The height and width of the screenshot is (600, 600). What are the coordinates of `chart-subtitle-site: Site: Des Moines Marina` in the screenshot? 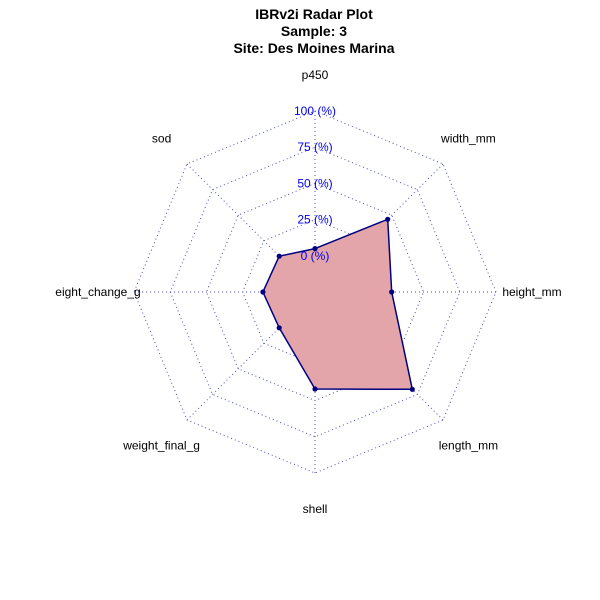 It's located at (313, 48).